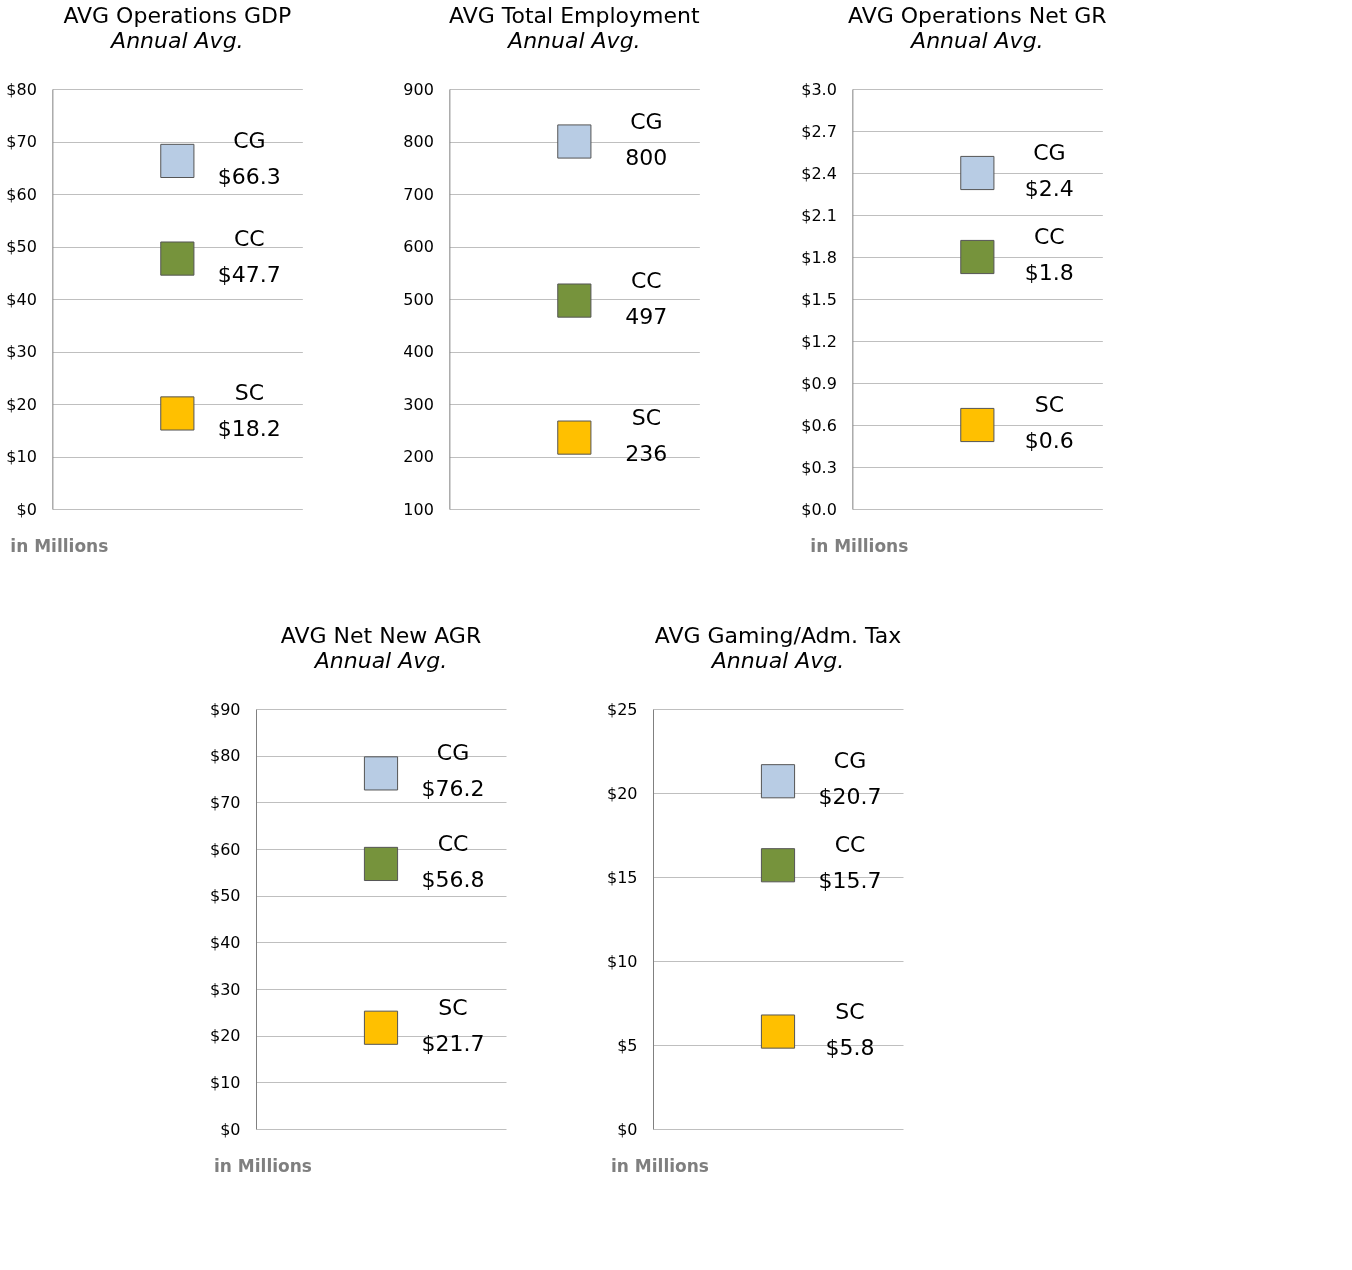 The image size is (1352, 1270). I want to click on y-tick-label: $5, so click(627, 1045).